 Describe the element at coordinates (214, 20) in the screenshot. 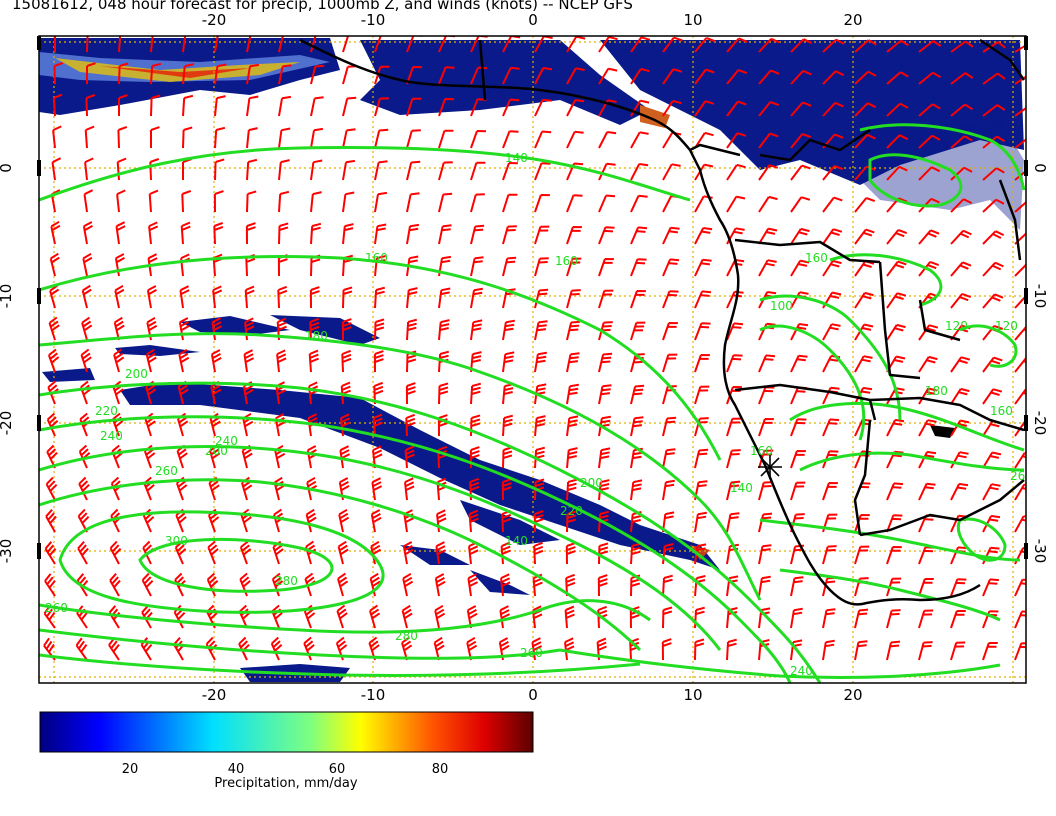

I see `lon-tick-top: -20` at that location.